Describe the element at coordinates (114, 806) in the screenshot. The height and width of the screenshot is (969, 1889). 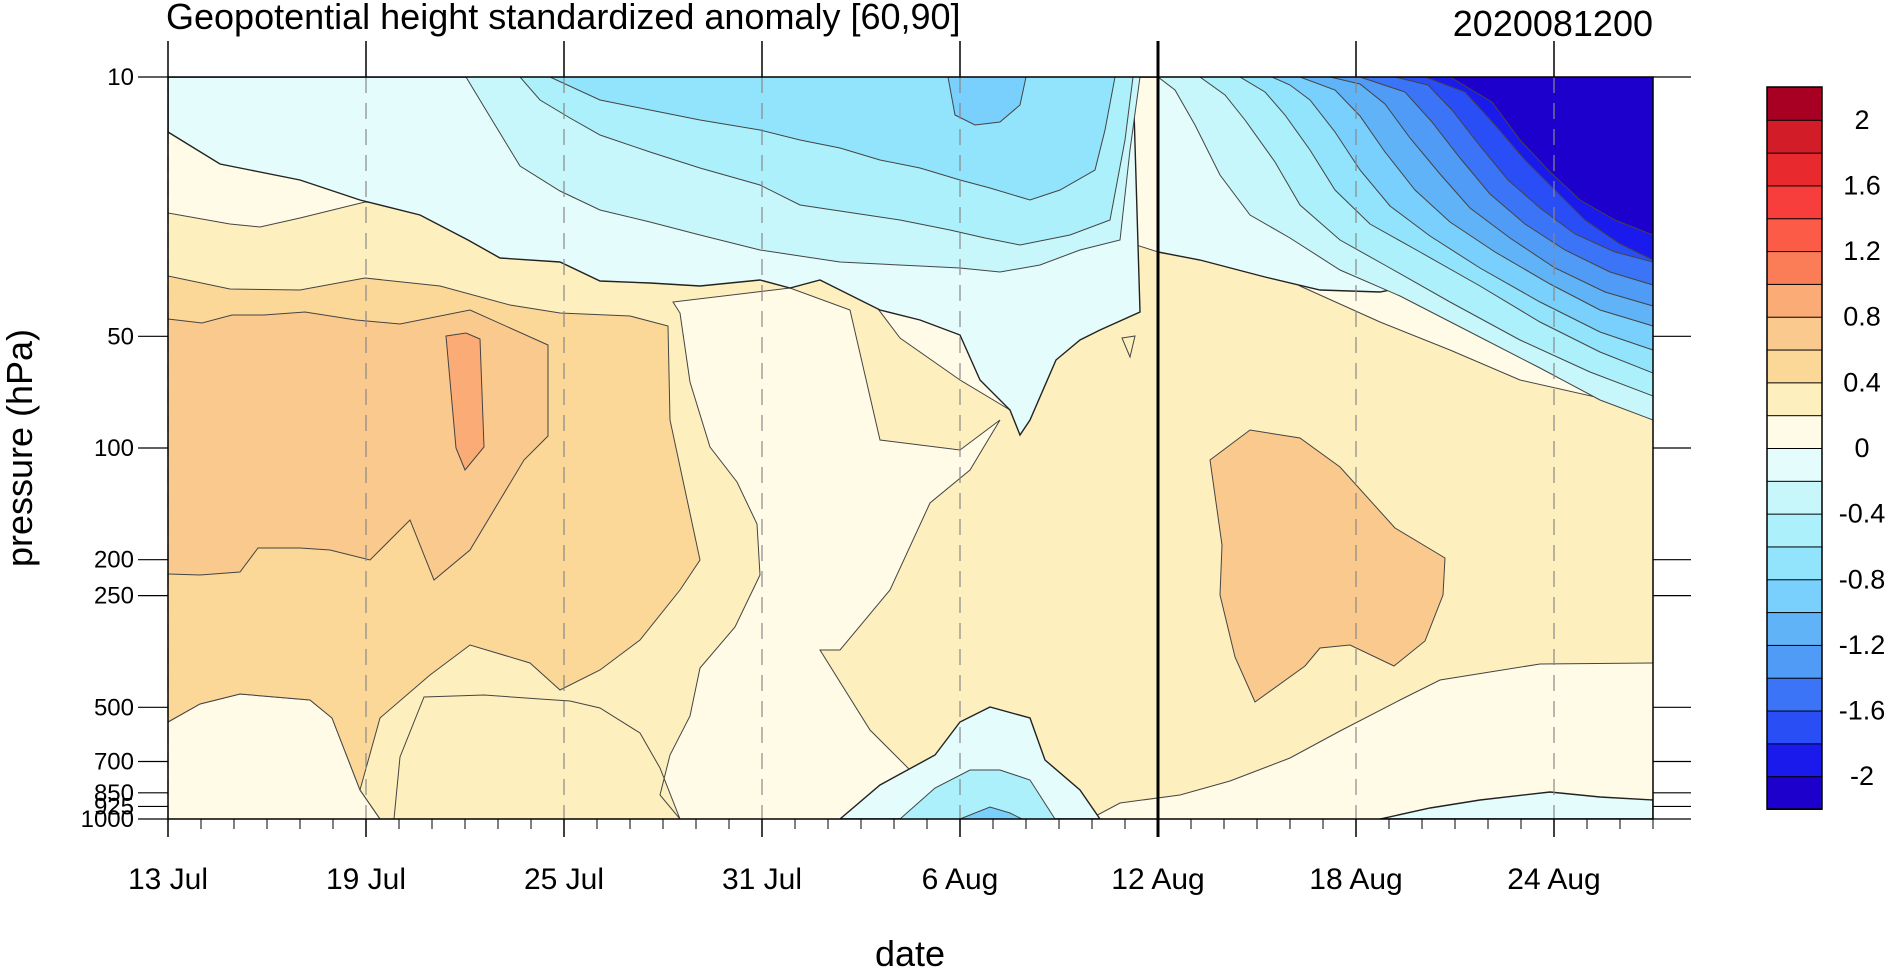
I see `y-tick-label: 925` at that location.